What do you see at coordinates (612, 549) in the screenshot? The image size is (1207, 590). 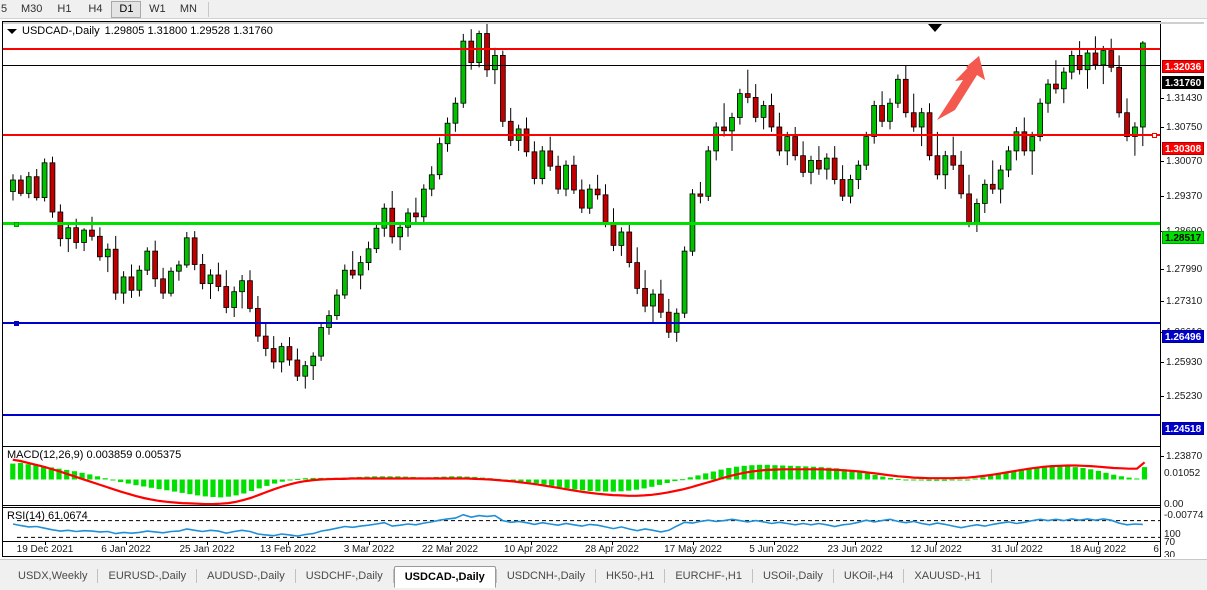 I see `date-axis-tick-label: 28 Apr 2022` at bounding box center [612, 549].